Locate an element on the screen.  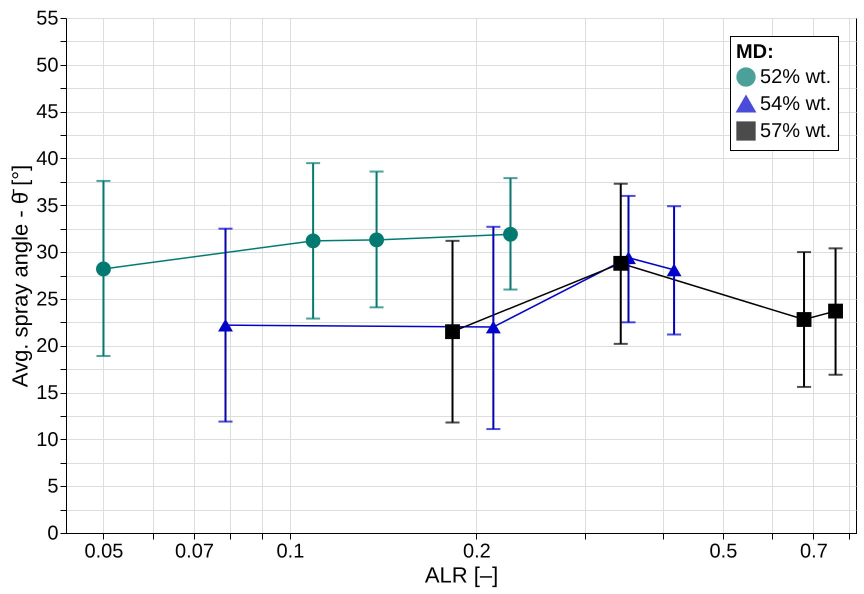
y-axis-title: Avg. spray angle - θ̄ [°] is located at coordinates (19, 276).